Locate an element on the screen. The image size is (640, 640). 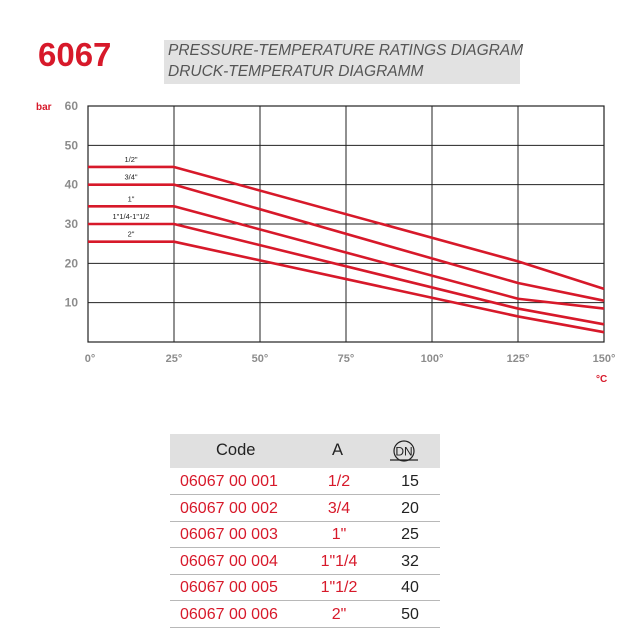
series-label: 1" is located at coordinates (131, 198).